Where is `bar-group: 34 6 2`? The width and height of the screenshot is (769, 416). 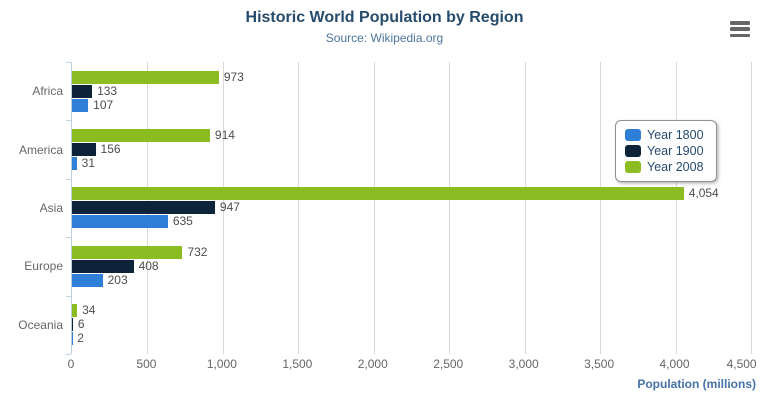 bar-group: 34 6 2 is located at coordinates (411, 325).